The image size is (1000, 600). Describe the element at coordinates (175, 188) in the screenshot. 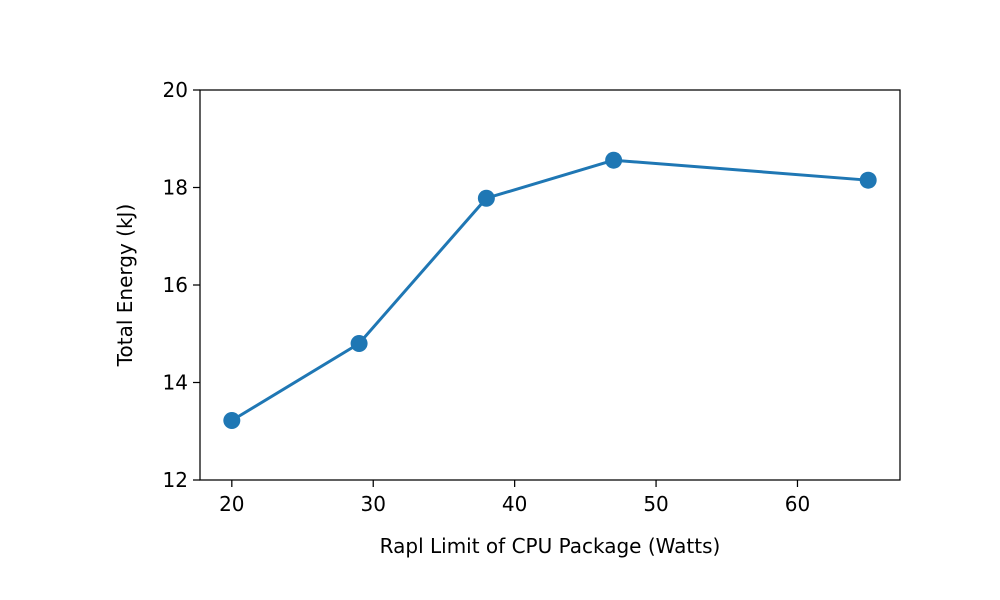

I see `y-tick-label: 18` at that location.